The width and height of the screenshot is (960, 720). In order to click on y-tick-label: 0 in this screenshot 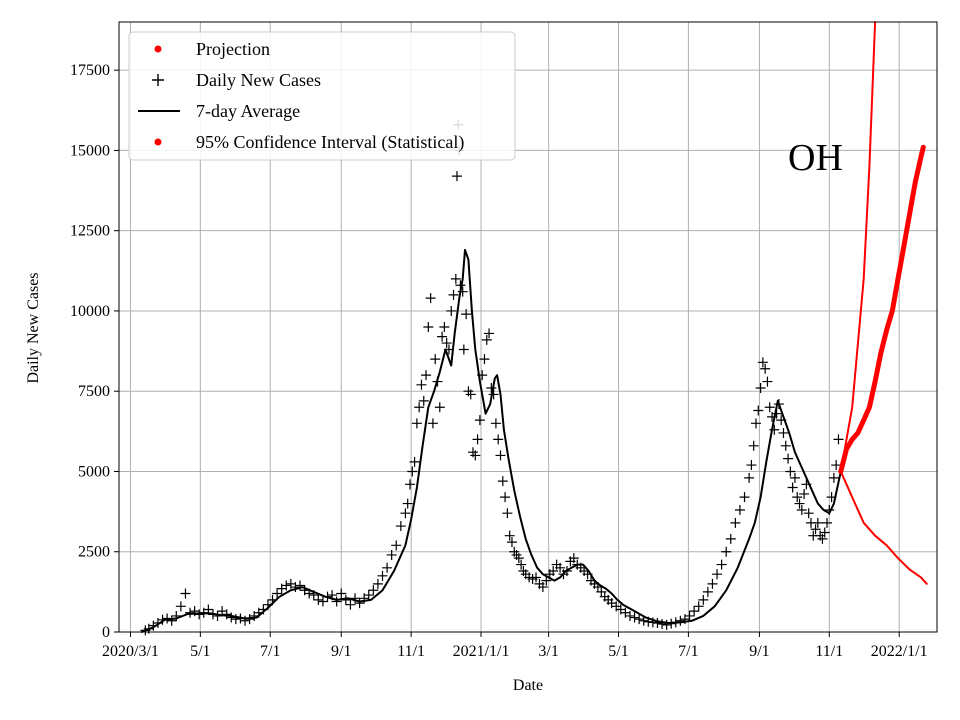, I will do `click(106, 632)`.